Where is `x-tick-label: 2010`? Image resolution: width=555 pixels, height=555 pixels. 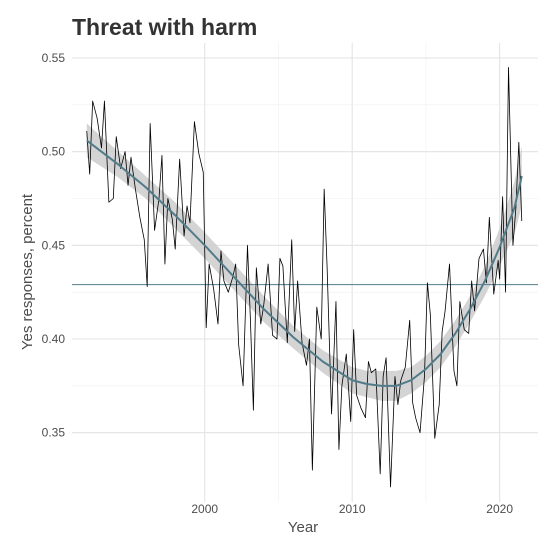
x-tick-label: 2010 is located at coordinates (352, 509).